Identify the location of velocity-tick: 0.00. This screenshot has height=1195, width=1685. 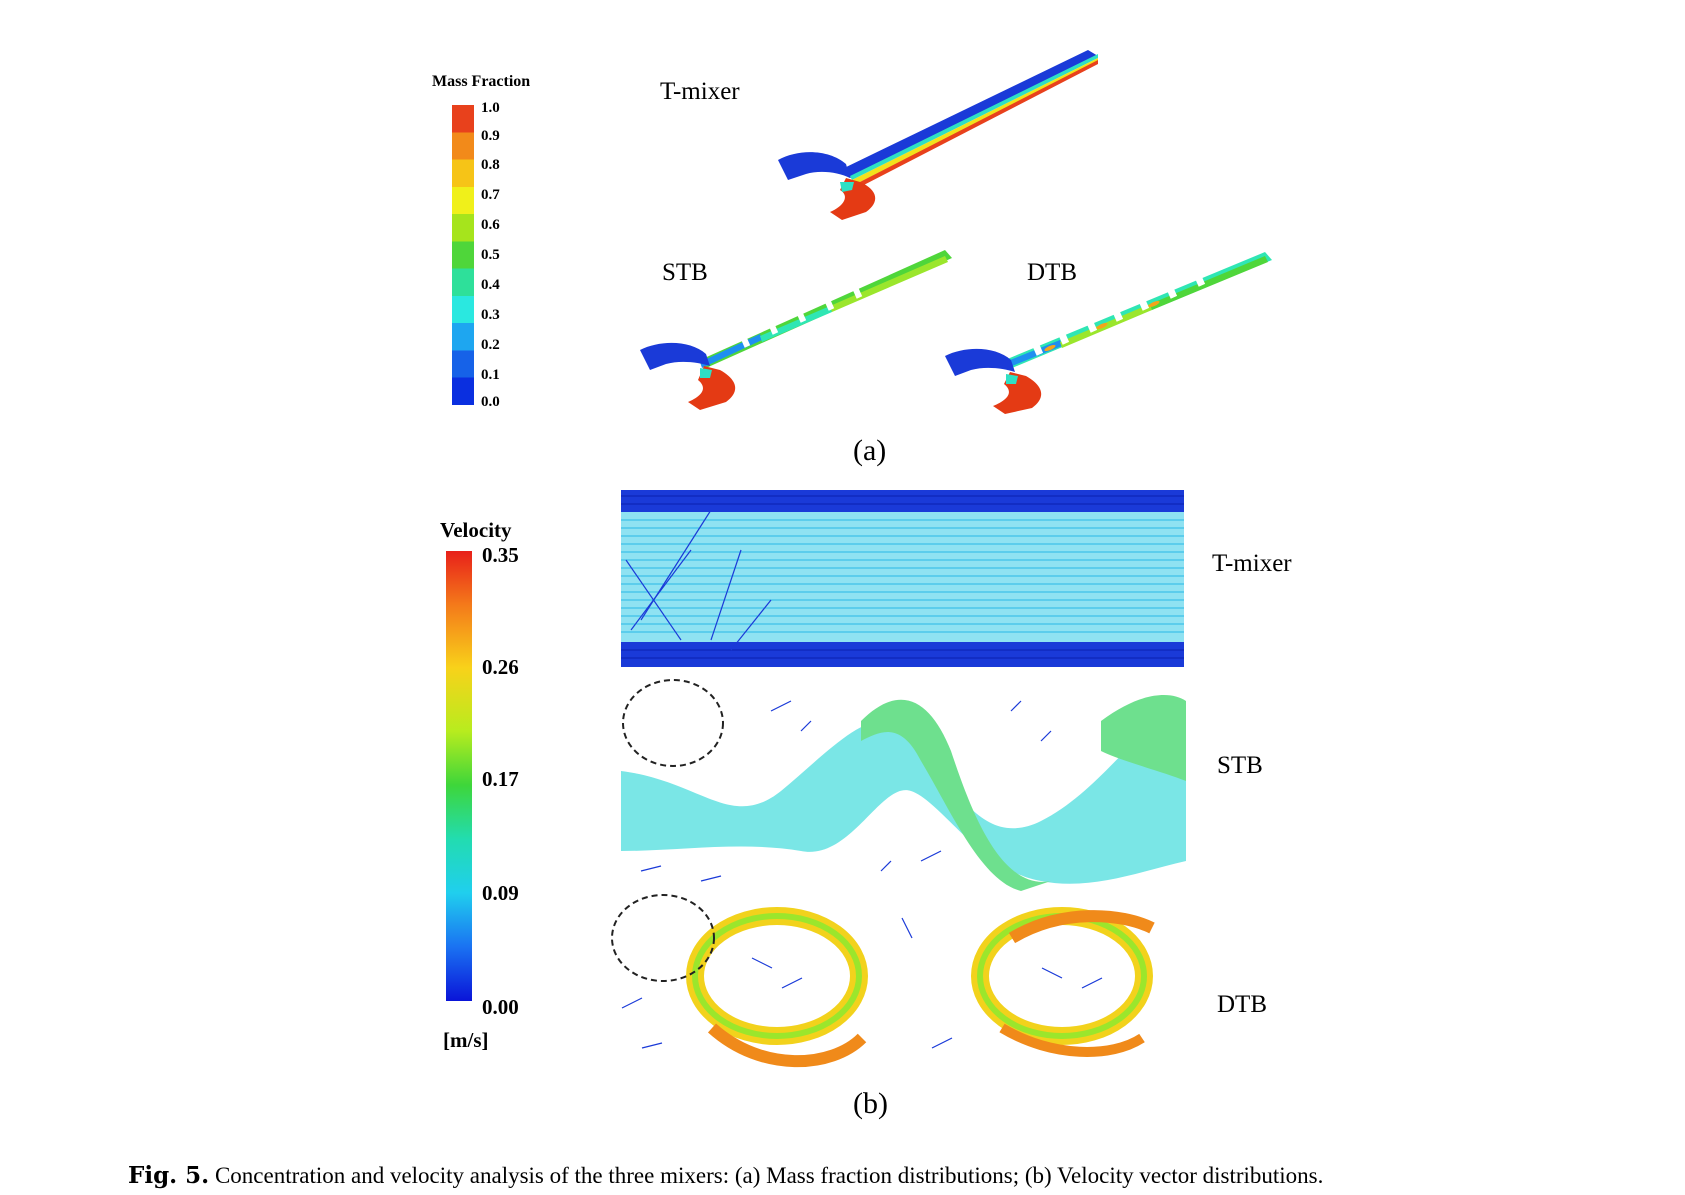
(500, 1007).